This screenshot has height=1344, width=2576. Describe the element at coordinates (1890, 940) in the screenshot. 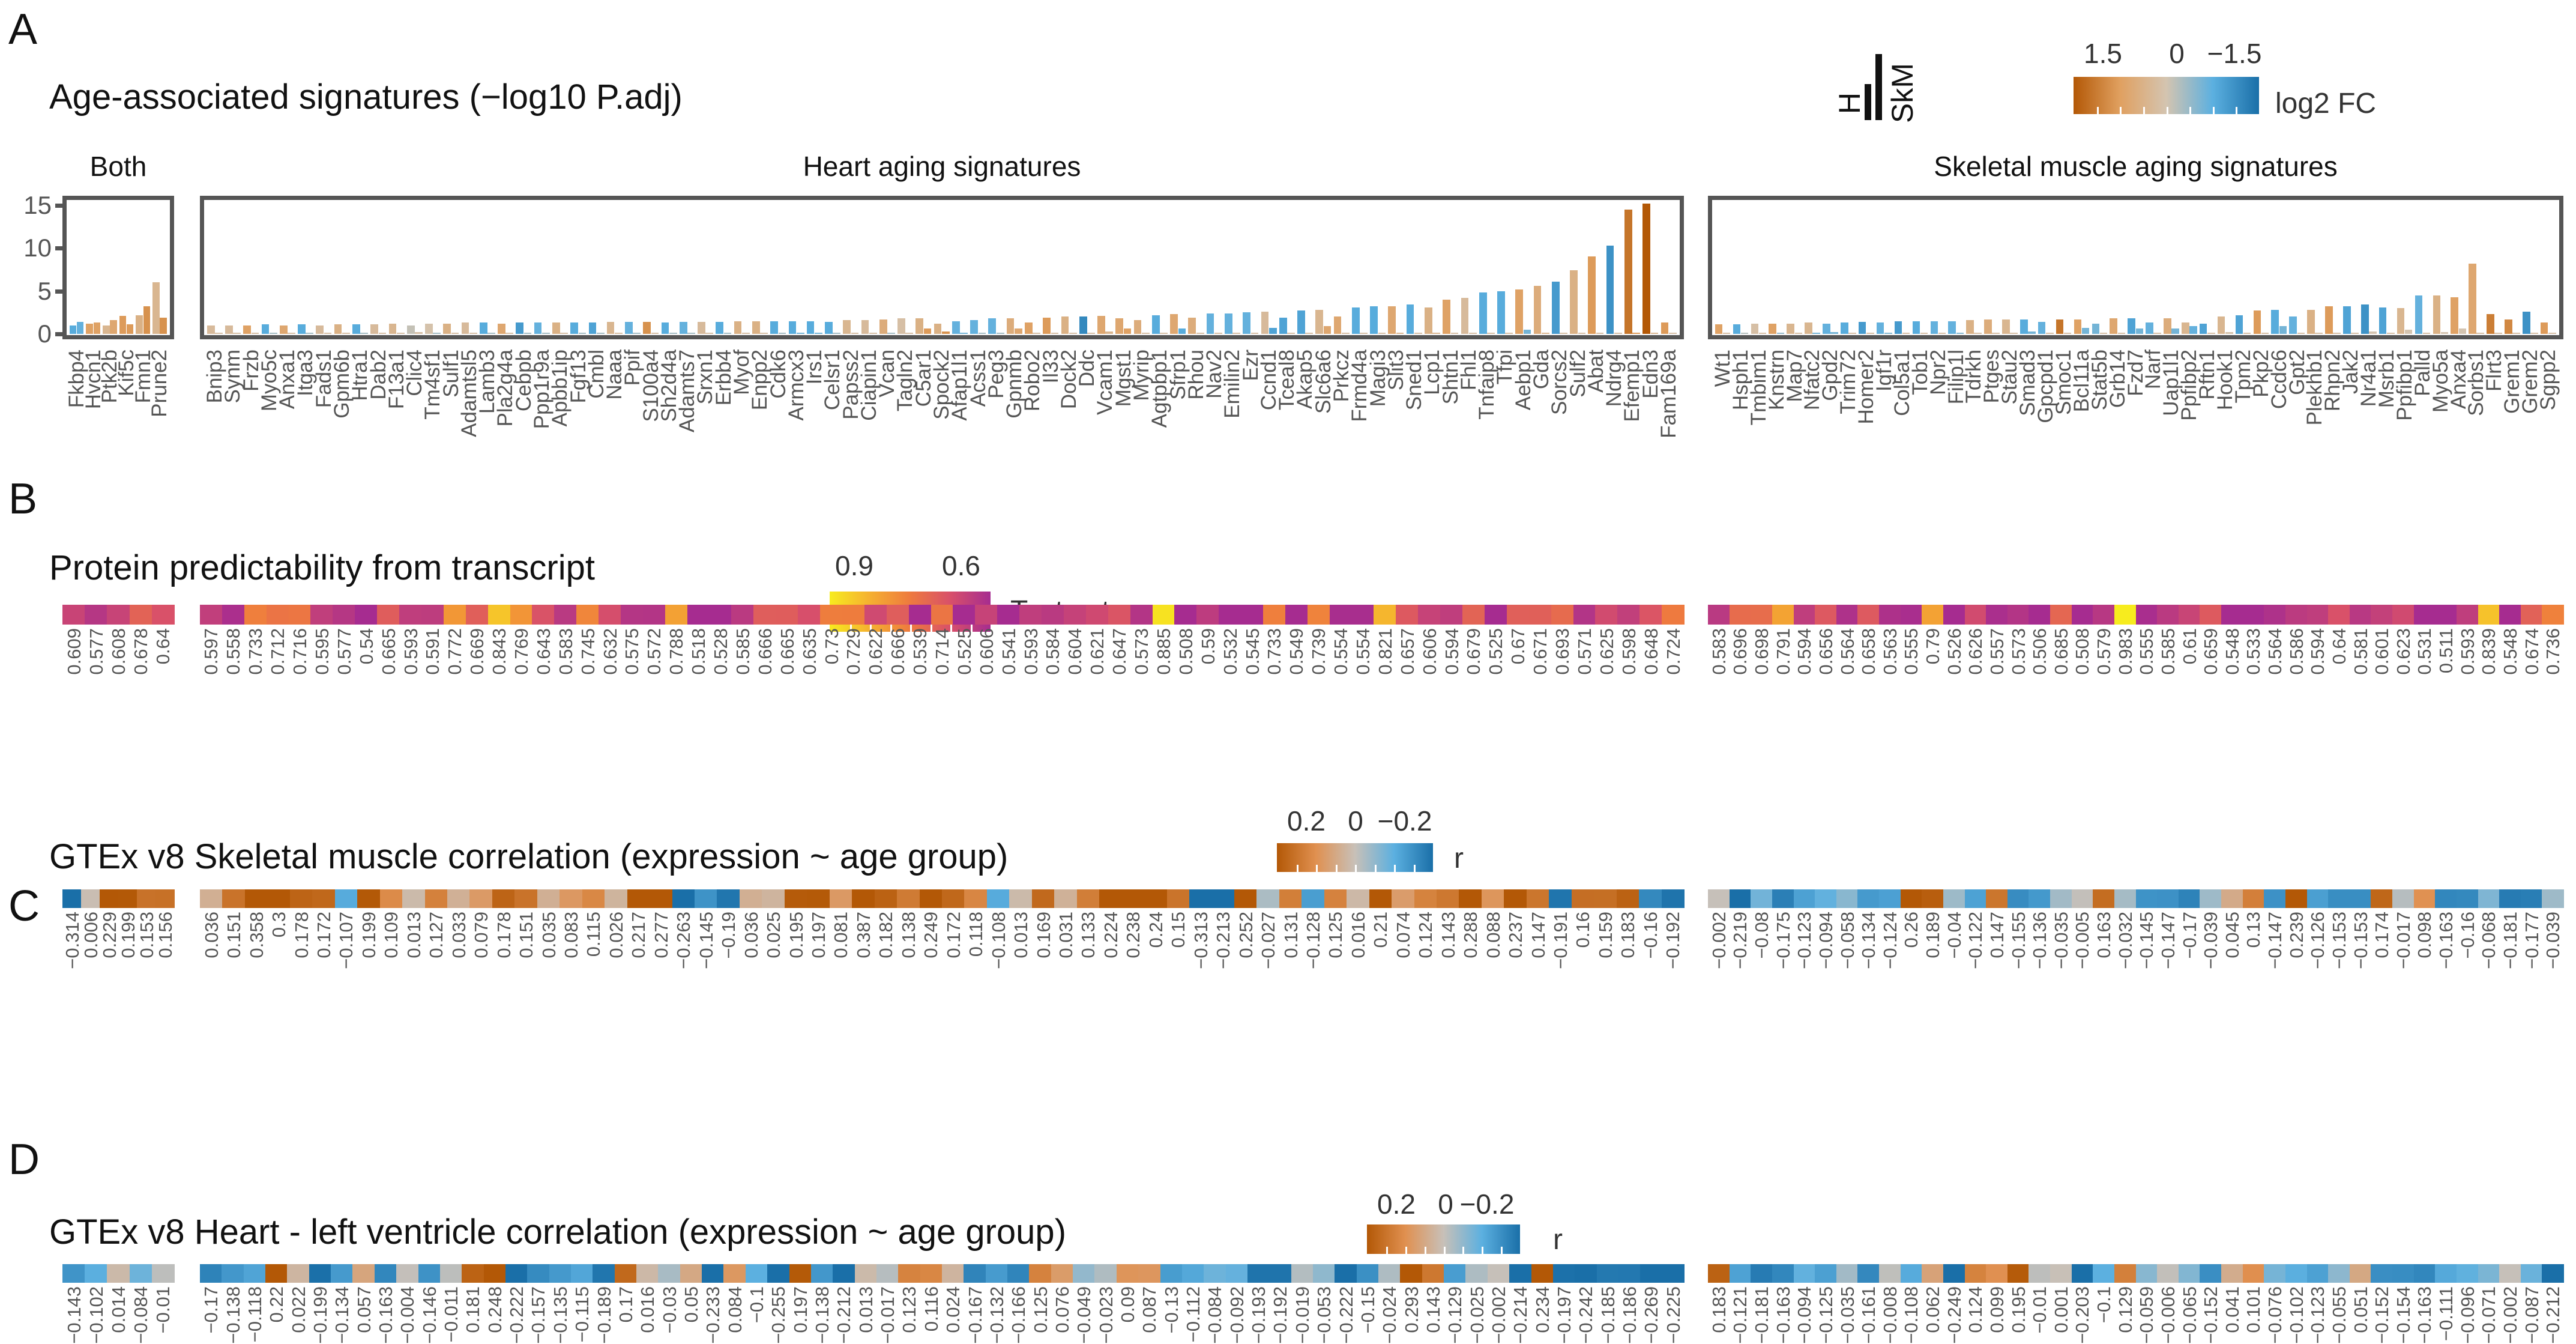

I see `gtex-skm-r-value: −0.124` at that location.